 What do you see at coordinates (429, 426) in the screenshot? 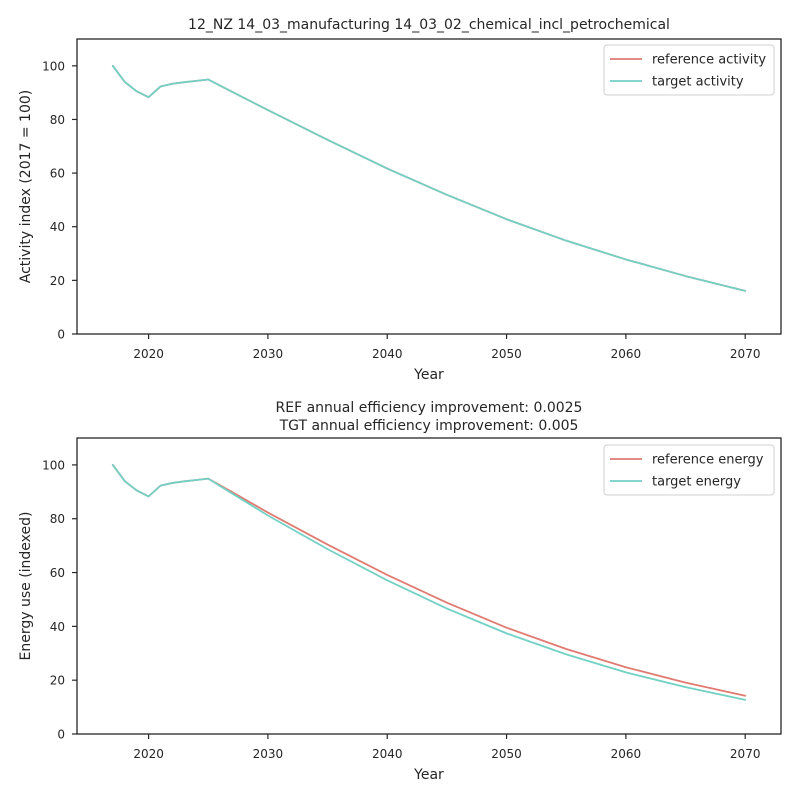
I see `chart-subtitle: TGT annual efficiency improvement: 0.005` at bounding box center [429, 426].